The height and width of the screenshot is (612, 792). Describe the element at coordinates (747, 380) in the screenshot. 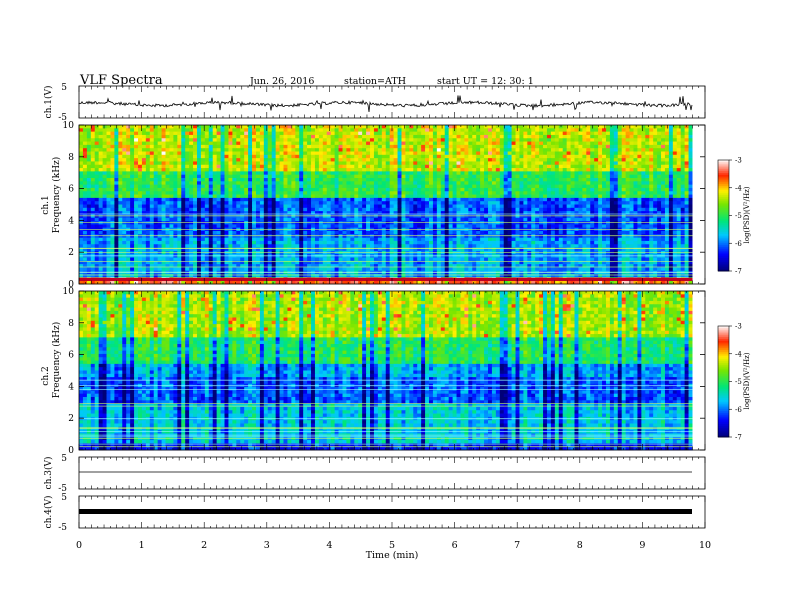

I see `colorbar-ch2-label: log(PSD)(V²/Hz)` at that location.